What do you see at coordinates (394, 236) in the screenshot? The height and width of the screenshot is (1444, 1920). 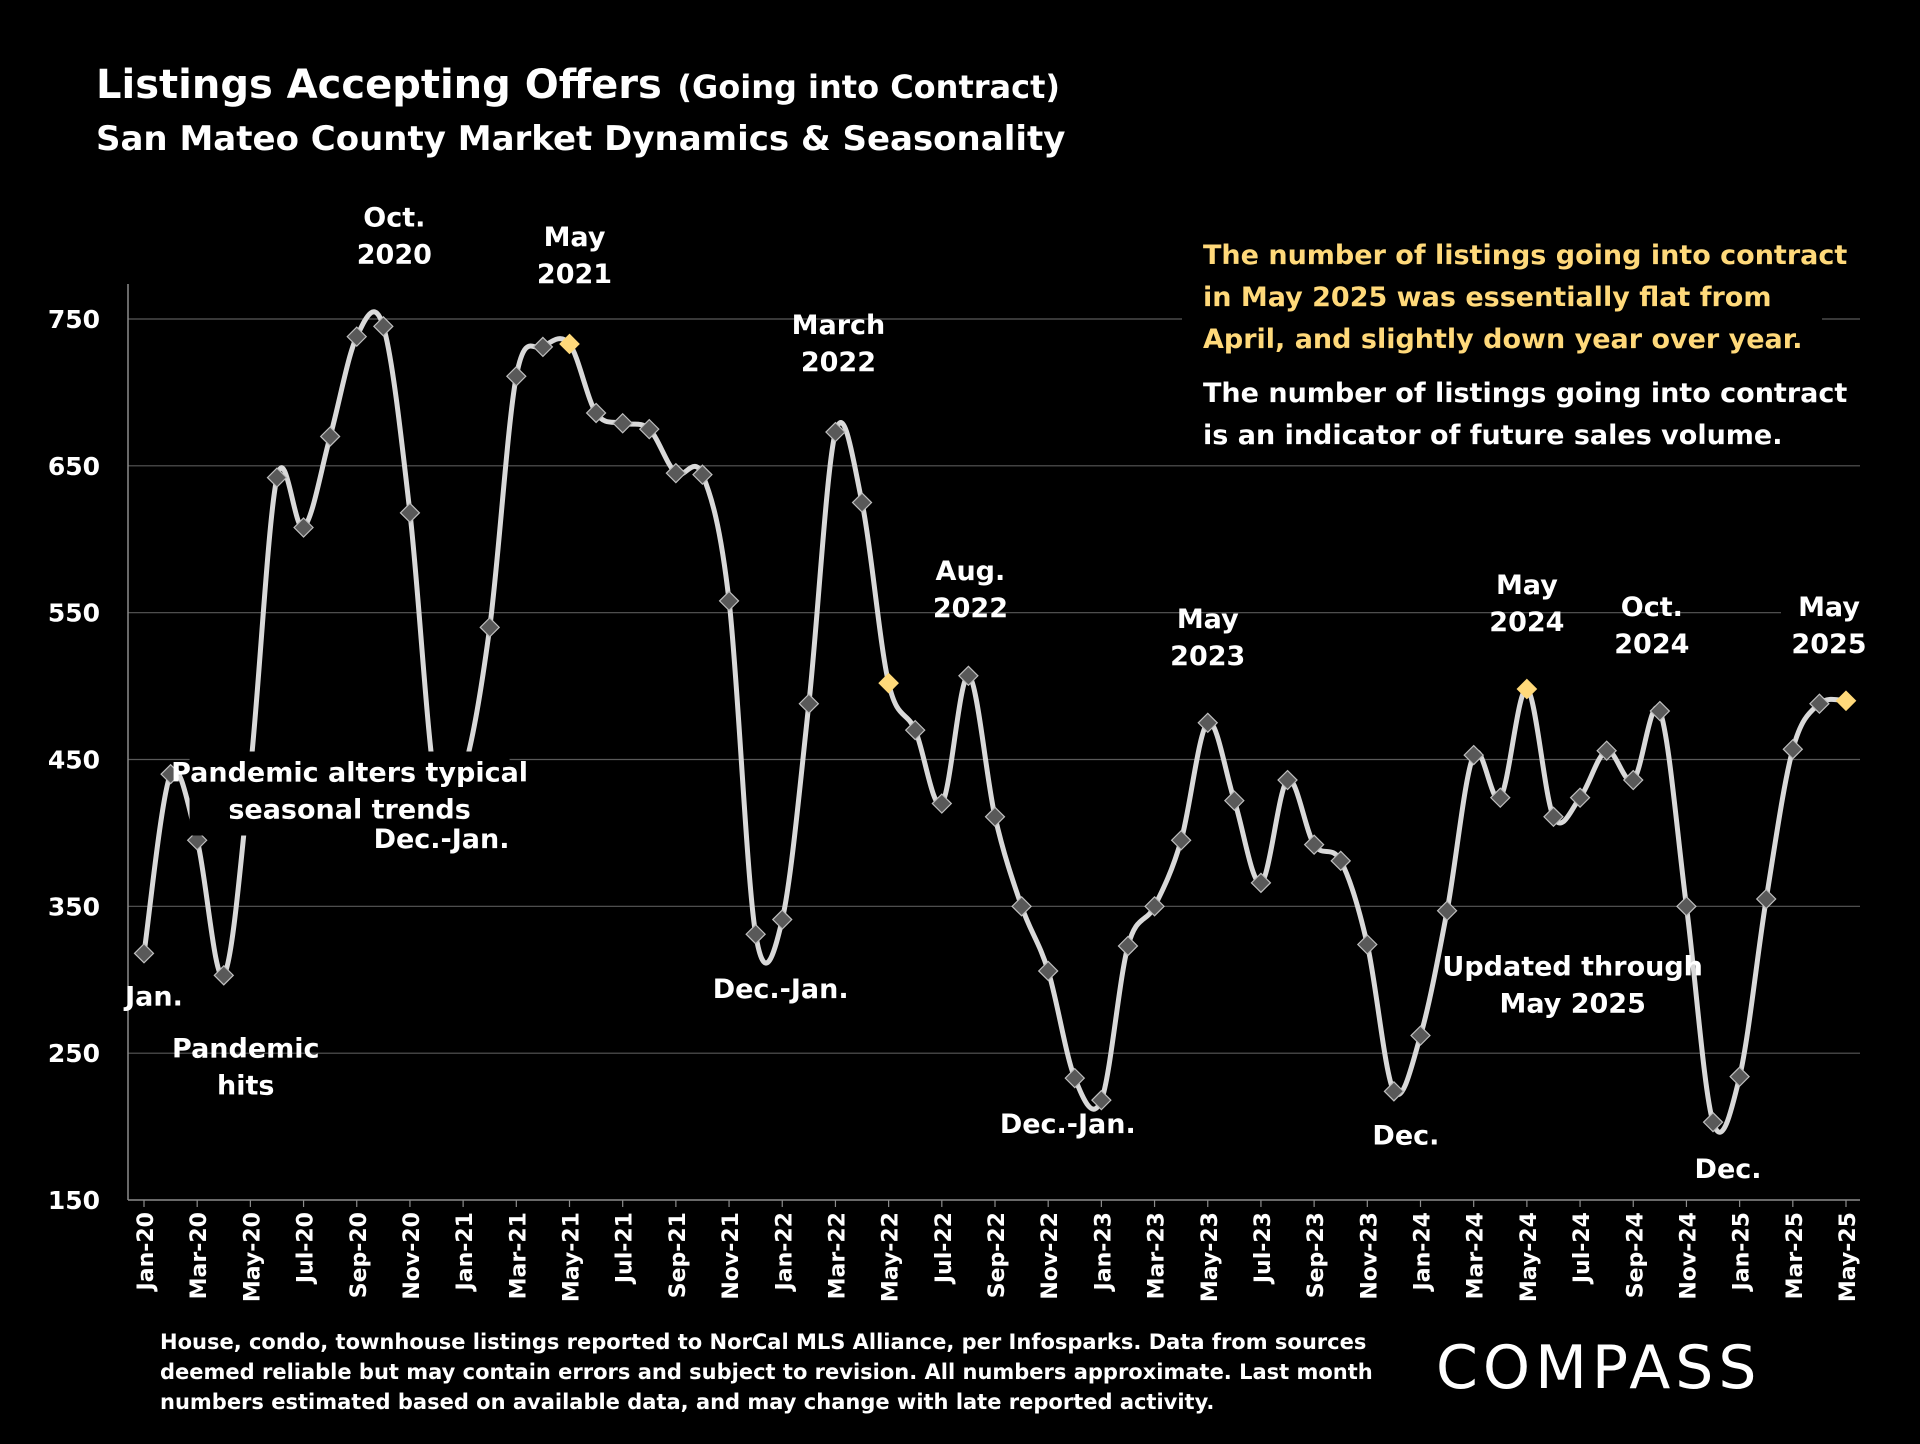 I see `annotation: Oct. 2020` at bounding box center [394, 236].